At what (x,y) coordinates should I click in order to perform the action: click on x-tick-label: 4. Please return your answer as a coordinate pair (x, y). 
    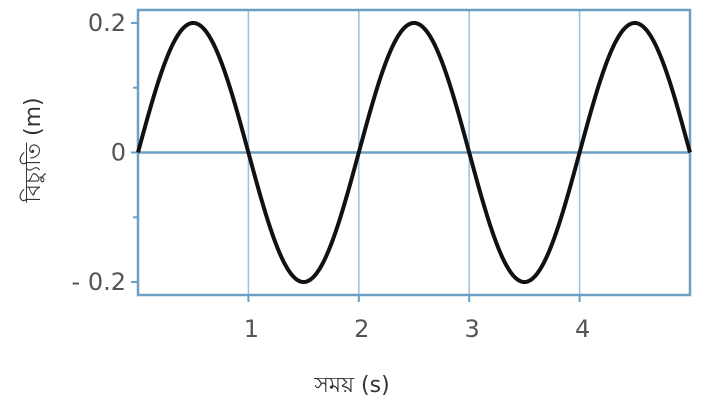
    Looking at the image, I should click on (582, 329).